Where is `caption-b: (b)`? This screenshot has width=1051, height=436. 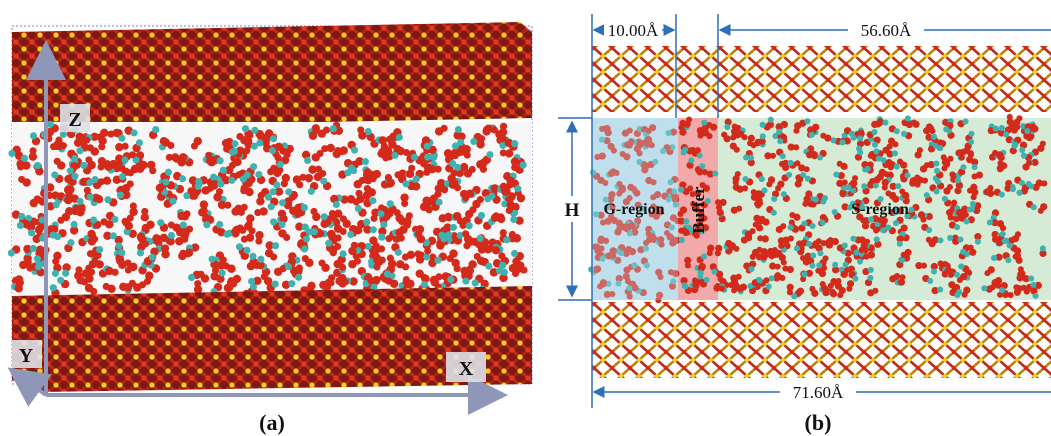 caption-b: (b) is located at coordinates (818, 422).